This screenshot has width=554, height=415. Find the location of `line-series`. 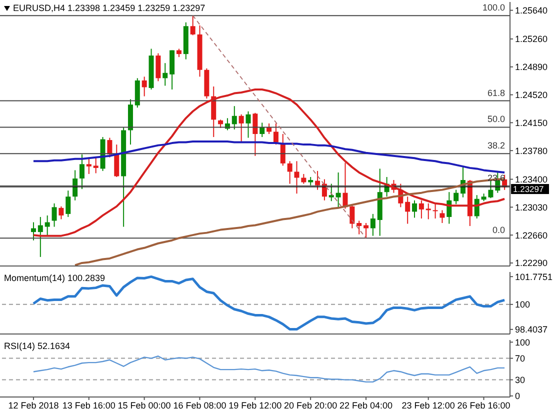

line-series is located at coordinates (269, 369).